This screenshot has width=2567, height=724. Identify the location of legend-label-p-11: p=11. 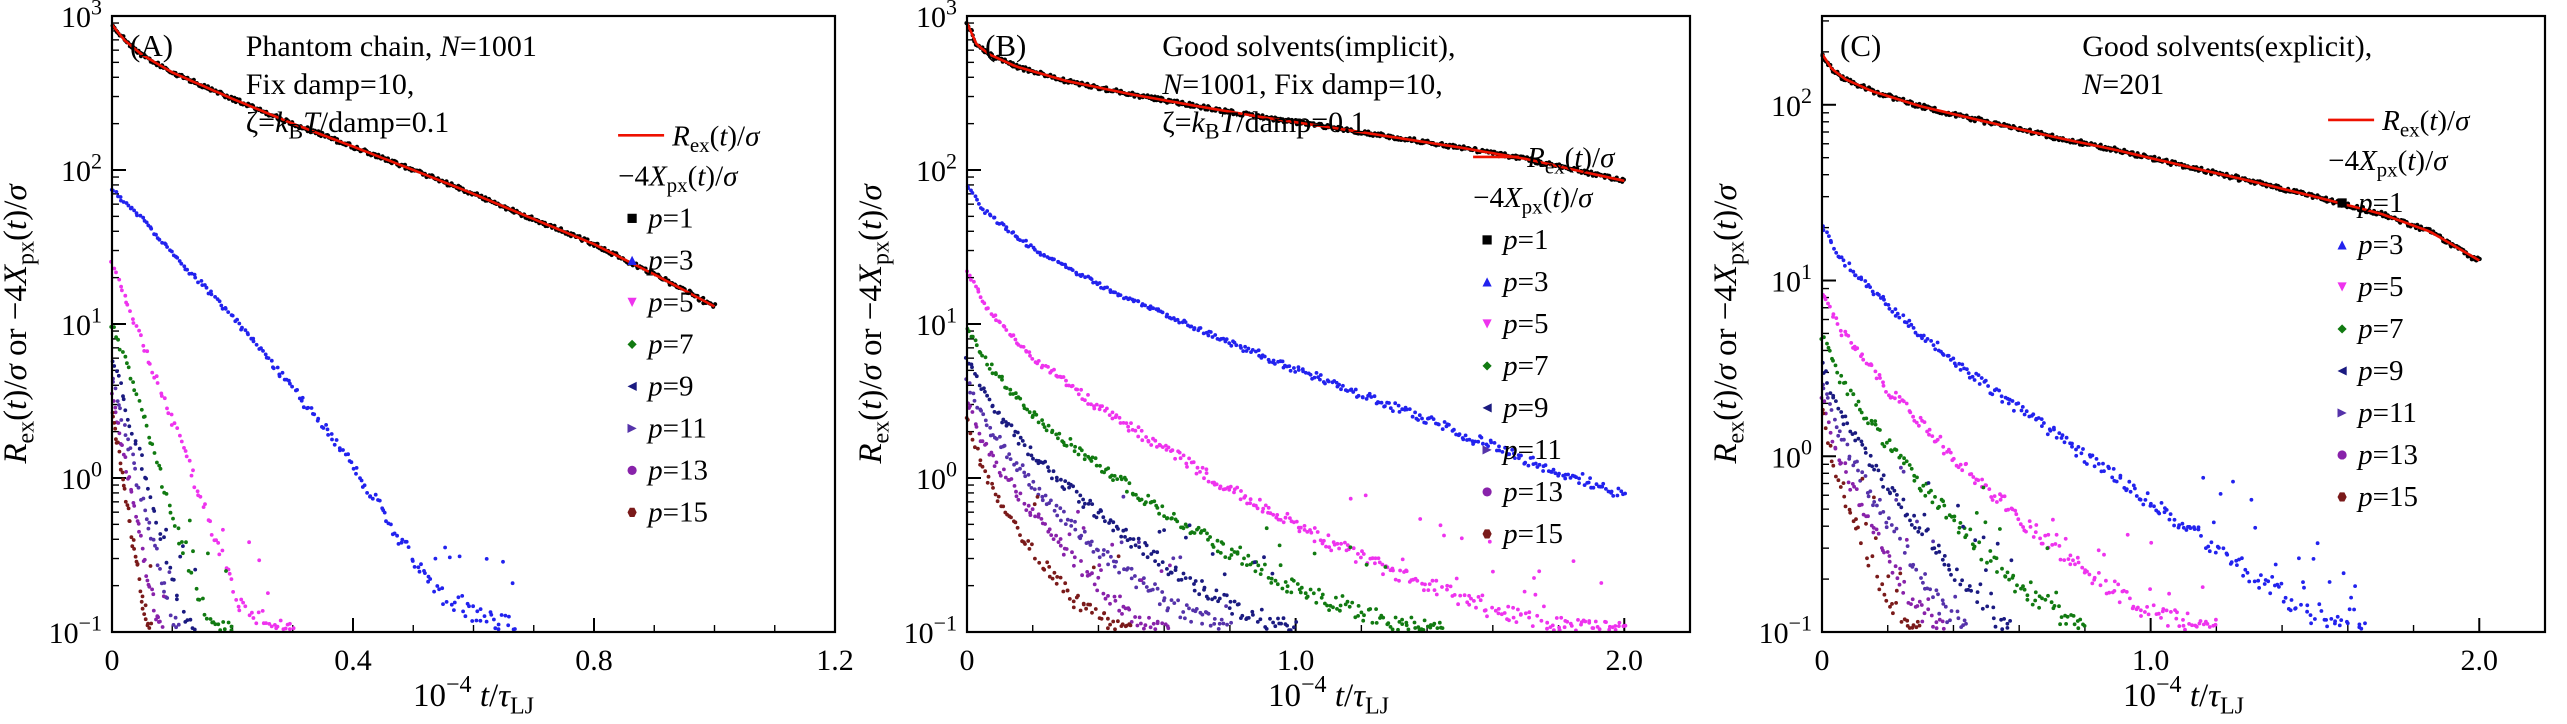
(1531, 450).